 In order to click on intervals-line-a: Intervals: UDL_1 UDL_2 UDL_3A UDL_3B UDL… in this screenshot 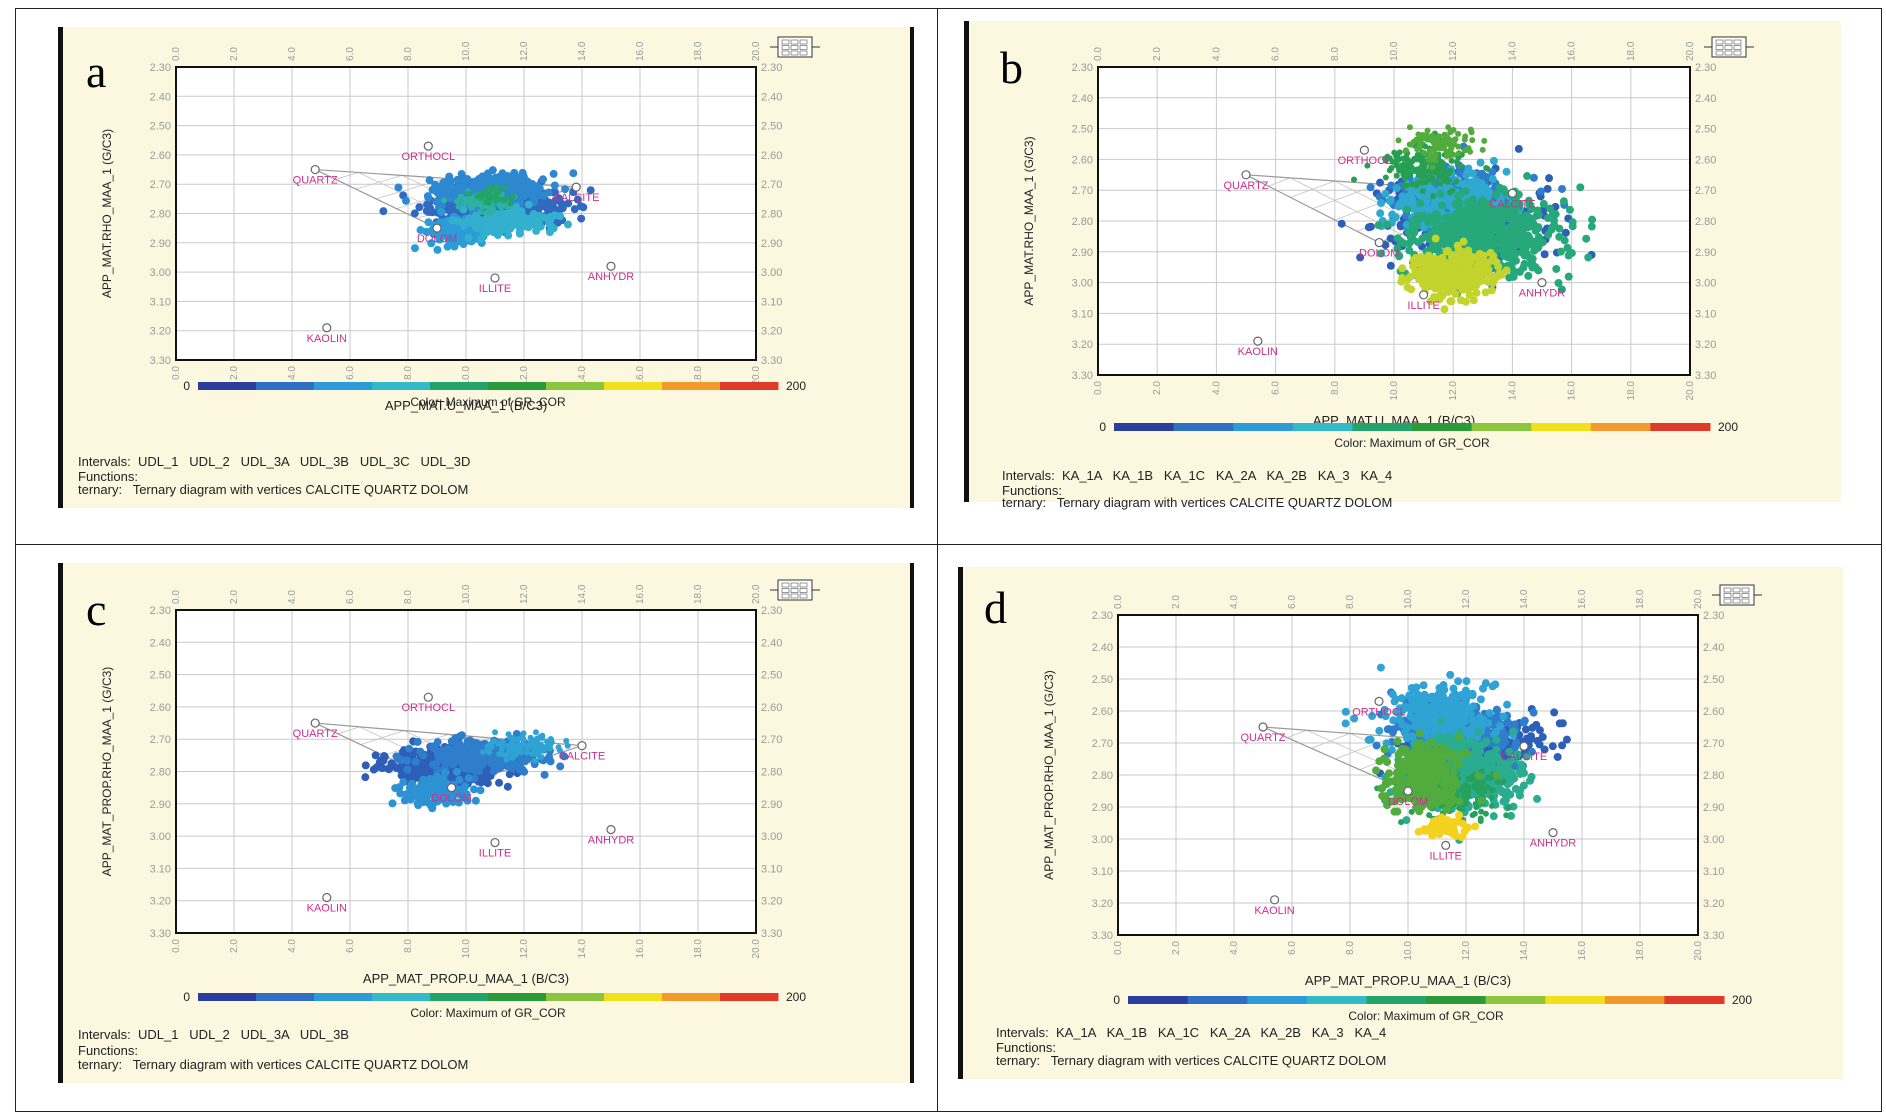, I will do `click(274, 461)`.